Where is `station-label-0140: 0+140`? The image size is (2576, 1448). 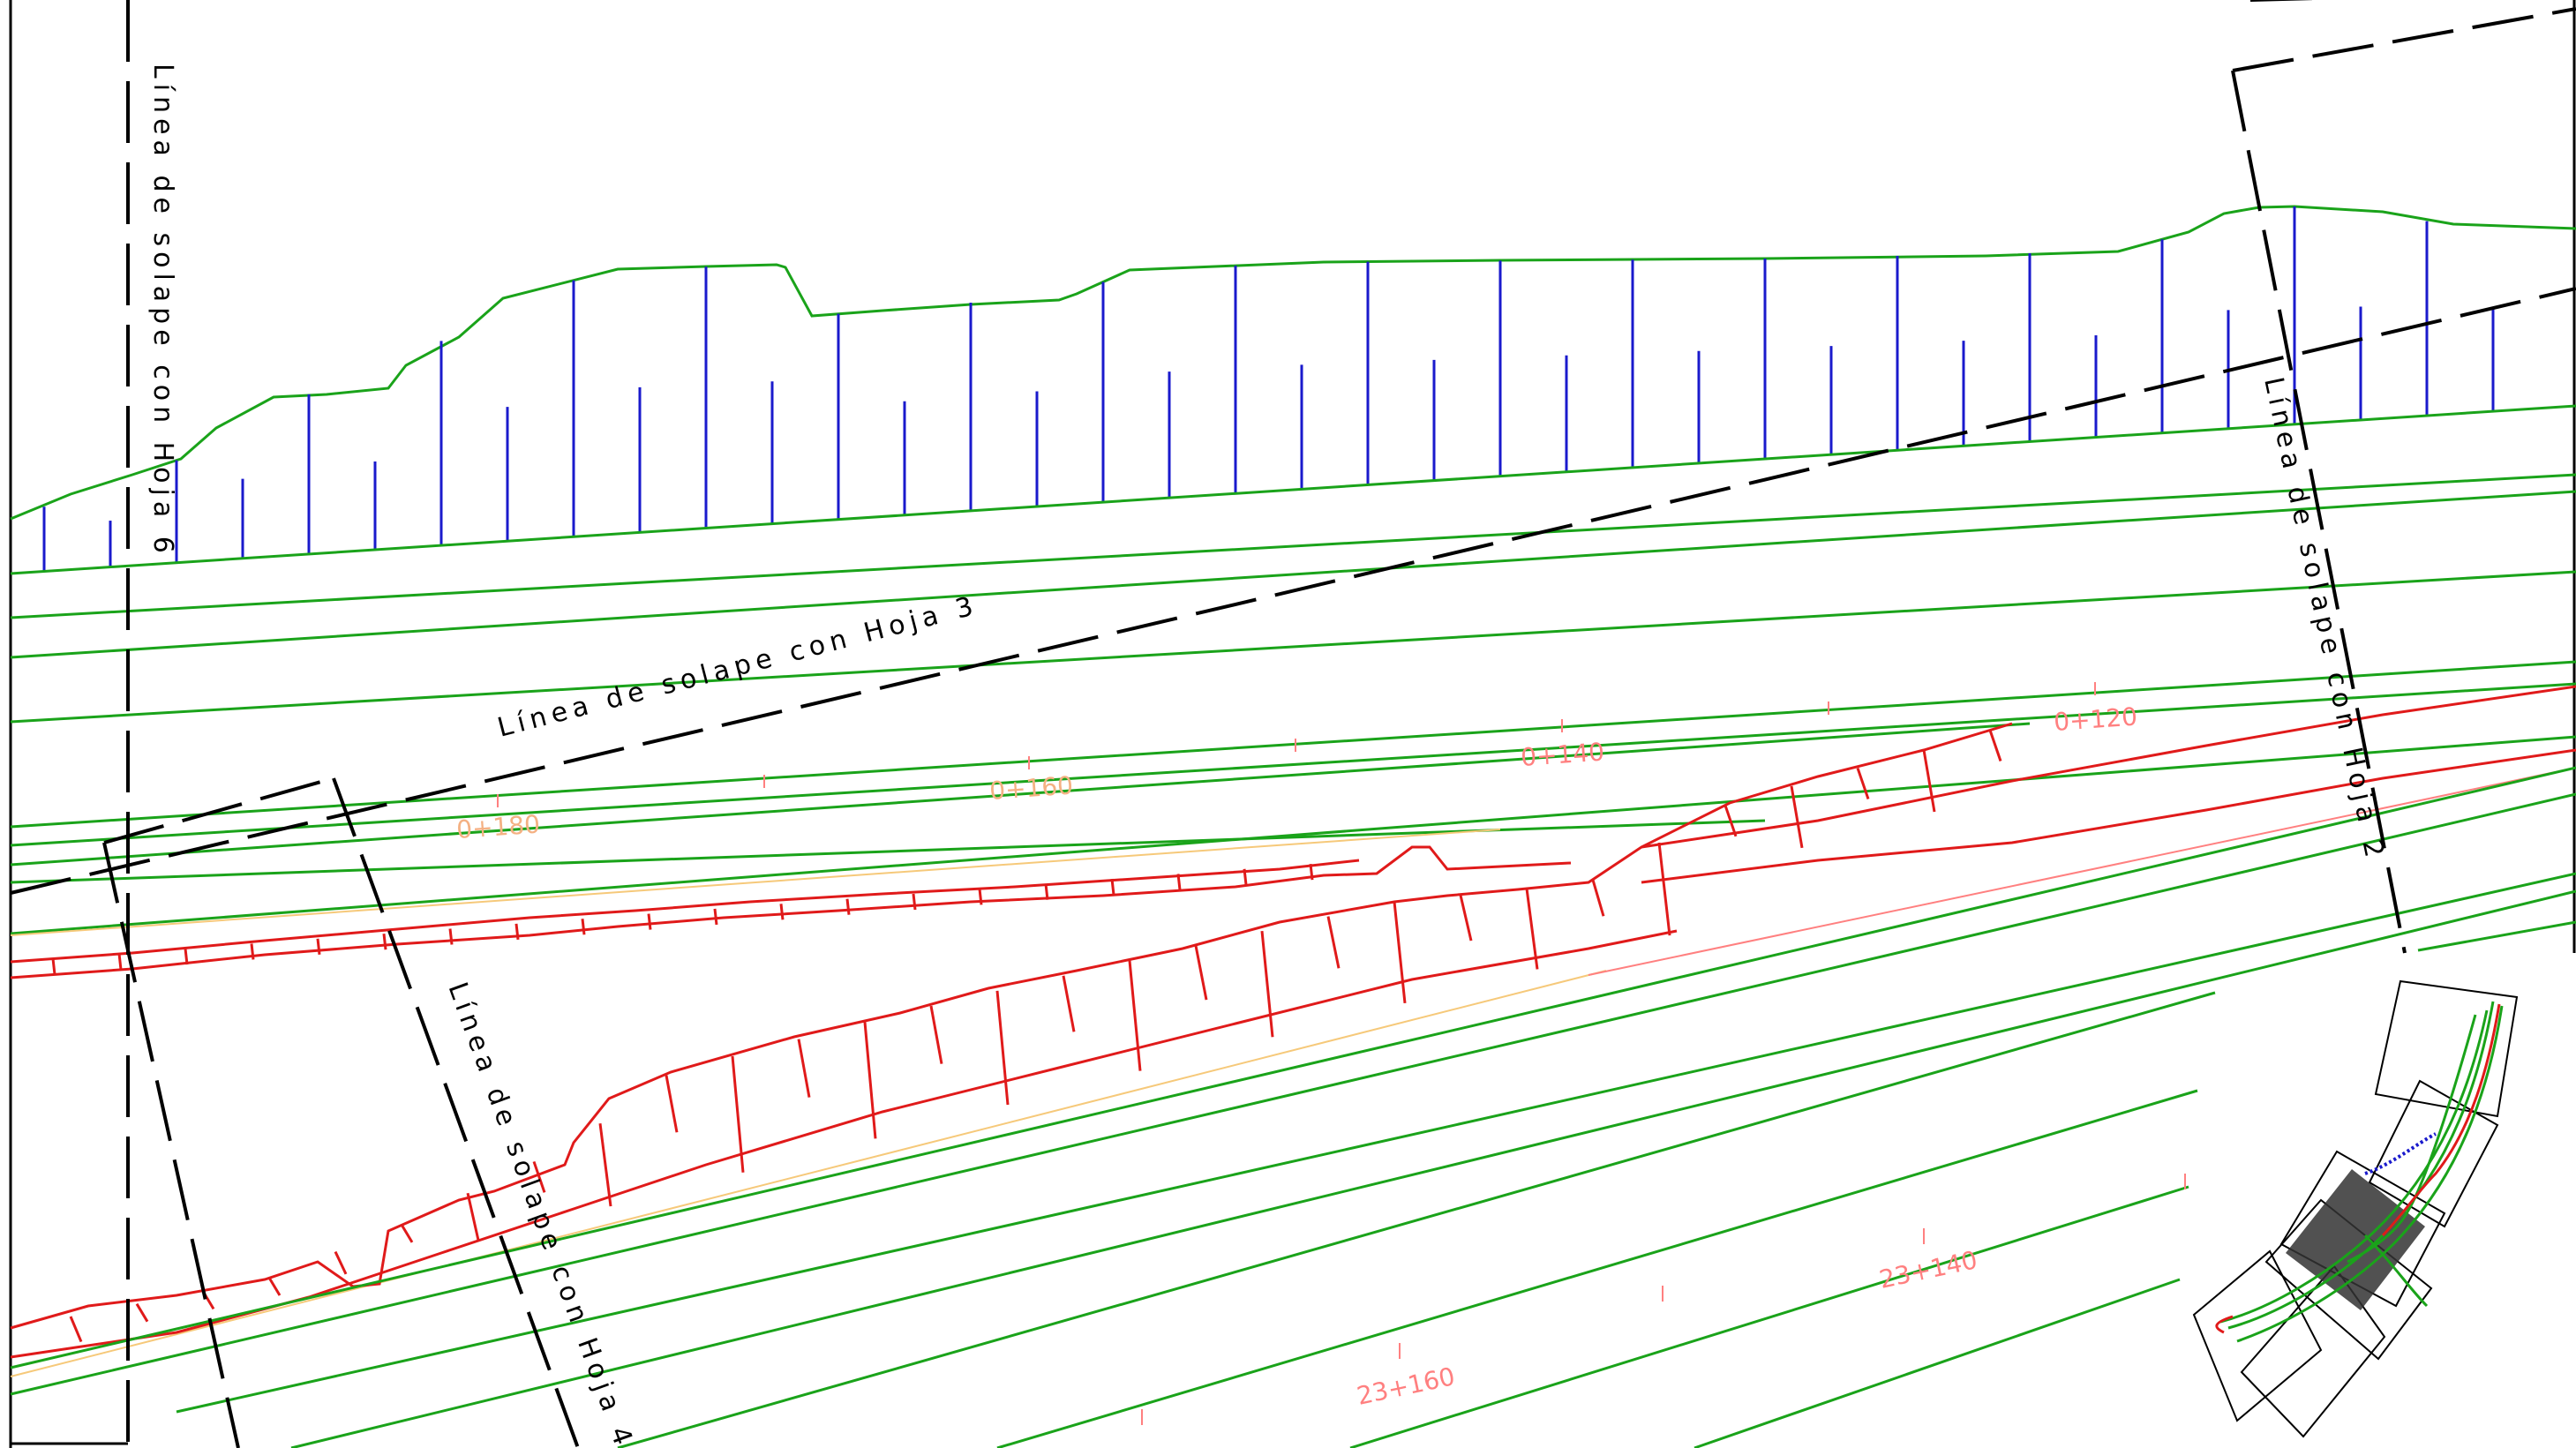
station-label-0140: 0+140 is located at coordinates (1562, 754).